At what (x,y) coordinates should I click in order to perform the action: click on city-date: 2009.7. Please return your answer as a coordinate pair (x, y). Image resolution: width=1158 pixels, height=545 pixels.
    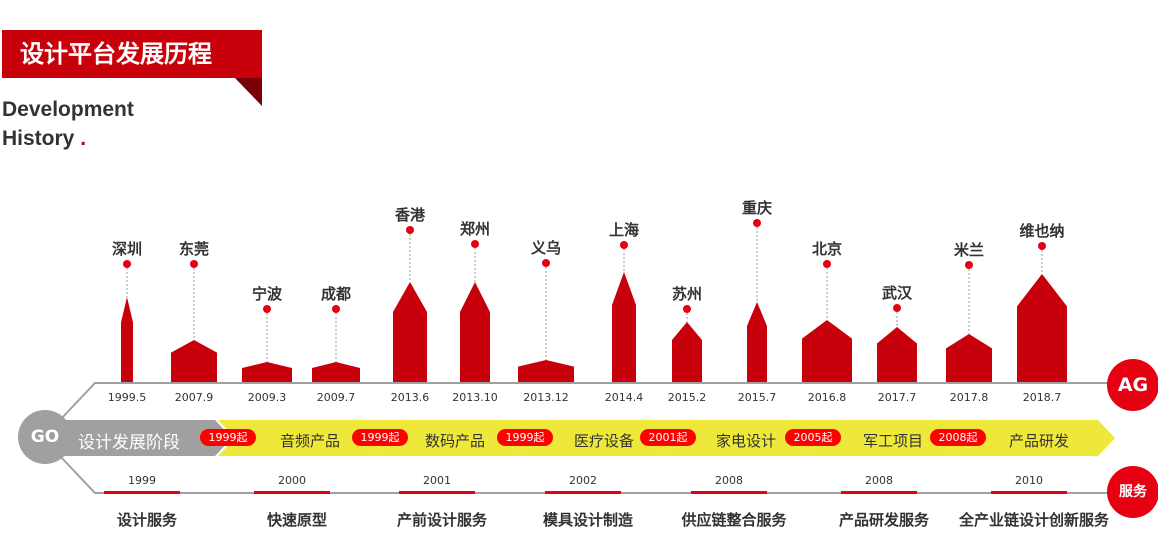
    Looking at the image, I should click on (336, 397).